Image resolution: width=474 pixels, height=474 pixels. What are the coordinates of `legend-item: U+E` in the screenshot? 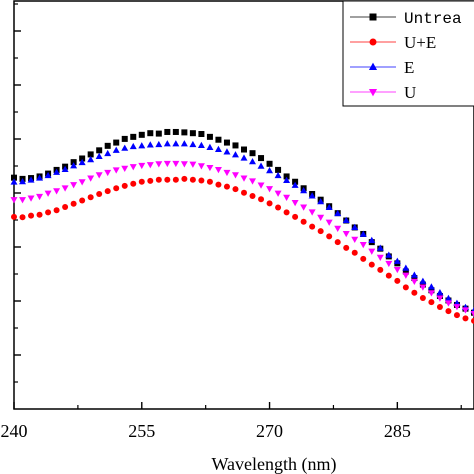 It's located at (393, 42).